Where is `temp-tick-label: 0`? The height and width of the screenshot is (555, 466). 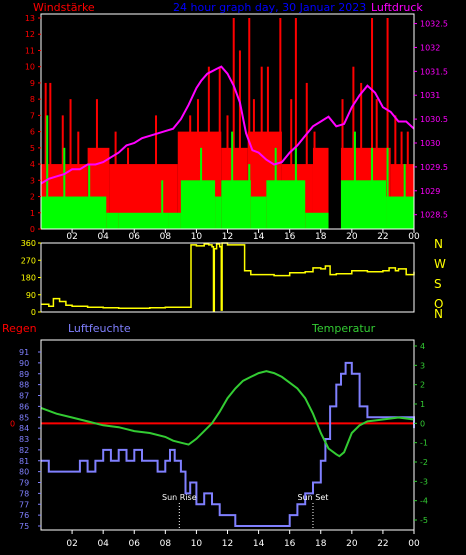 temp-tick-label: 0 is located at coordinates (422, 423).